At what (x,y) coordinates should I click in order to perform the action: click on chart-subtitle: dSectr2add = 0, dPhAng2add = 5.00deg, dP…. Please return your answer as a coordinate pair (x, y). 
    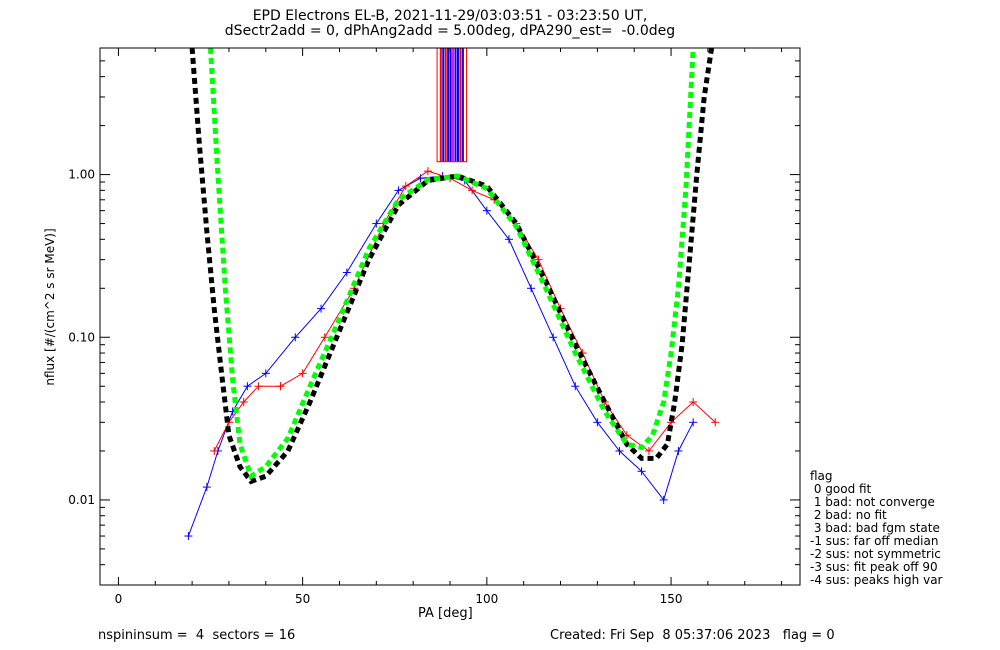
    Looking at the image, I should click on (450, 31).